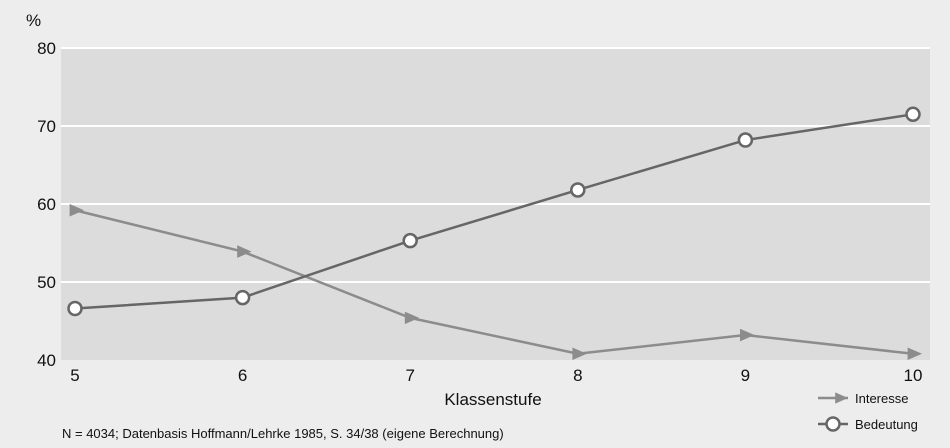  I want to click on y-axis-unit: %, so click(33, 20).